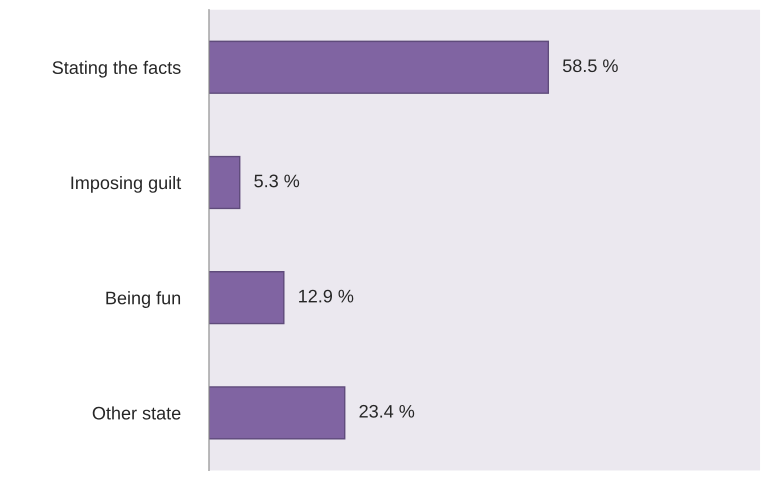 This screenshot has width=774, height=485. I want to click on data-label: 12.9 %, so click(326, 296).